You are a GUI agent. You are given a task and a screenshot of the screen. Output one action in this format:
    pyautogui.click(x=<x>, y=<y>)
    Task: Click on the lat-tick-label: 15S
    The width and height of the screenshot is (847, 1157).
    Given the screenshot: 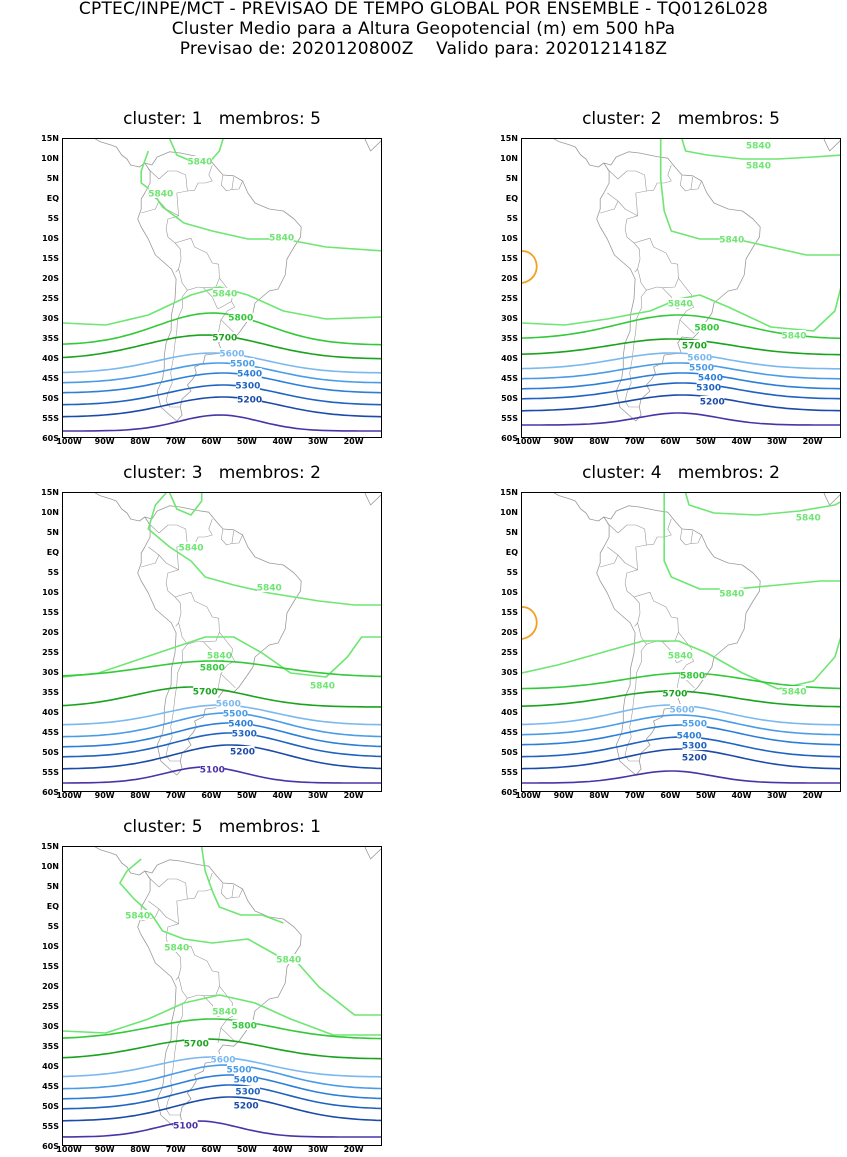 What is the action you would take?
    pyautogui.click(x=50, y=612)
    